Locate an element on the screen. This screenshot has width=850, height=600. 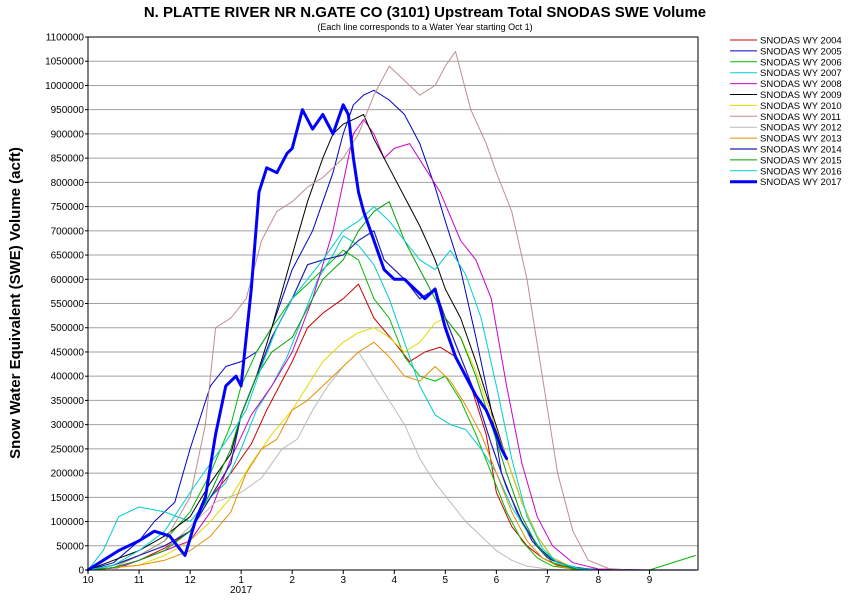
legend-label: SNODAS WY 2005 is located at coordinates (801, 51).